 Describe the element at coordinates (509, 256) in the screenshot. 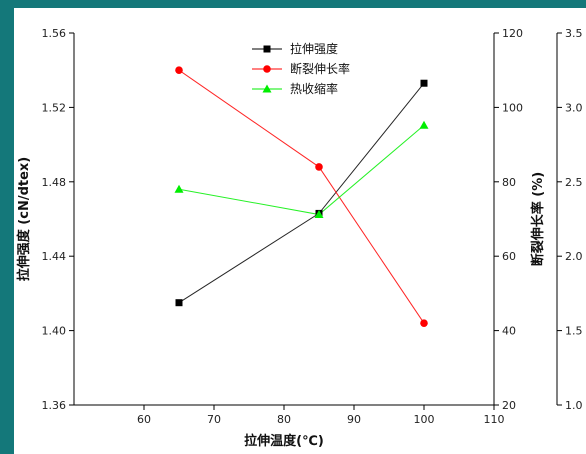

I see `y-right-tick-label: 60` at that location.